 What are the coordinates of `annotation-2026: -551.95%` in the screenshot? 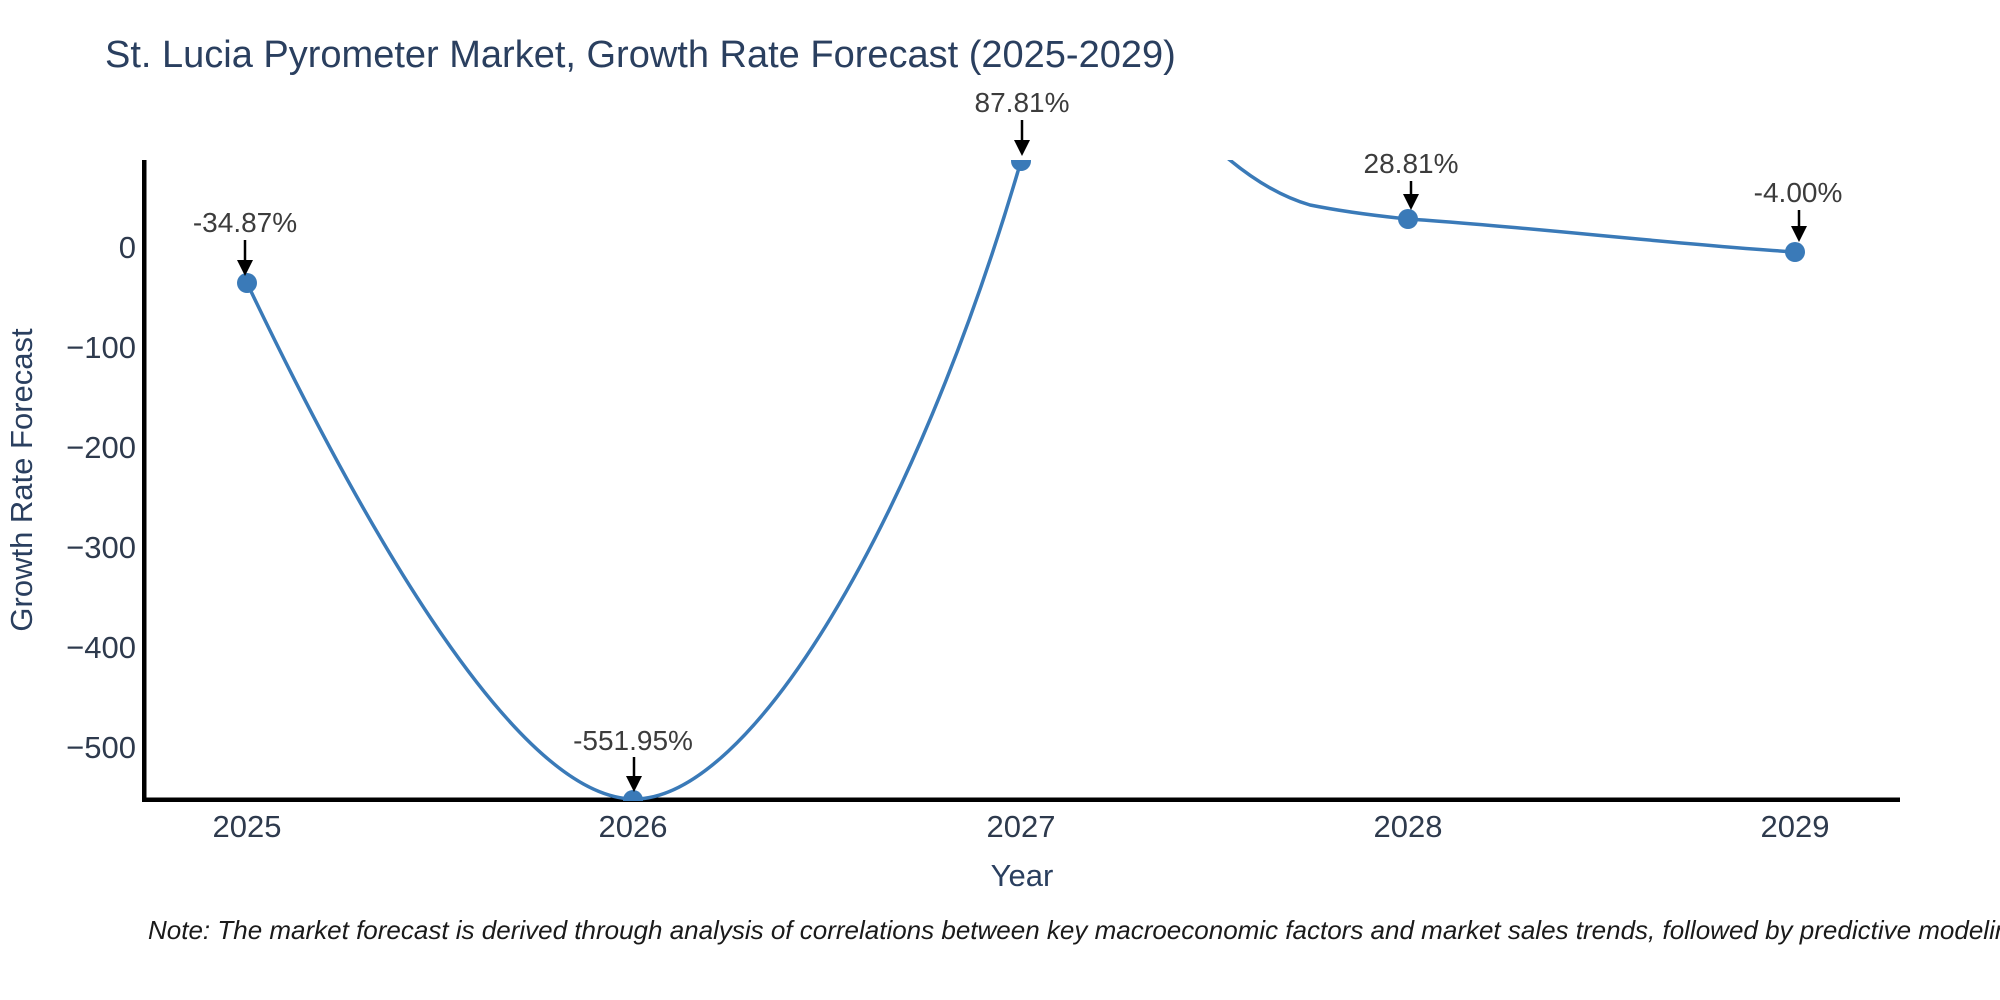 It's located at (633, 758).